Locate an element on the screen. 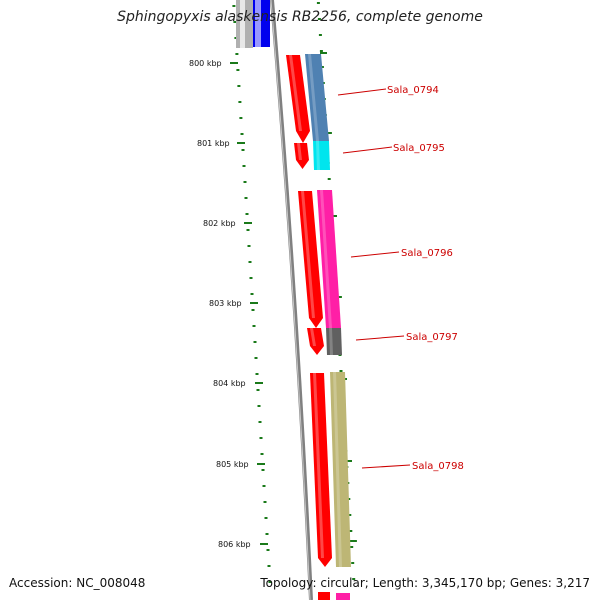  ruler-label: 806 kbp is located at coordinates (234, 544).